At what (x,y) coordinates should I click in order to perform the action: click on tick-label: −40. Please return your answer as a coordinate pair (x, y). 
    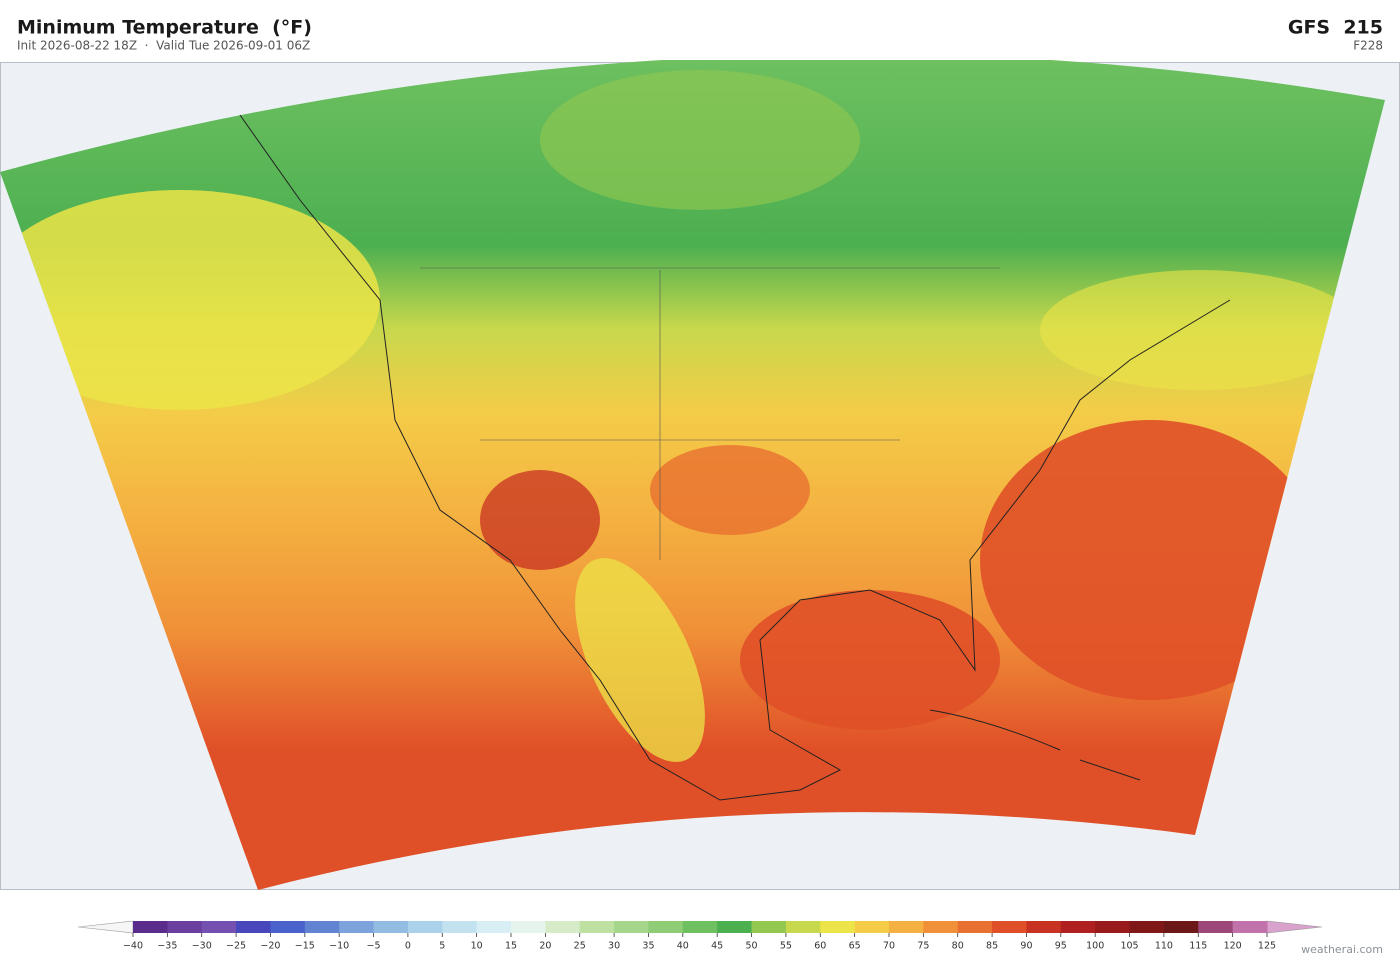
    Looking at the image, I should click on (133, 946).